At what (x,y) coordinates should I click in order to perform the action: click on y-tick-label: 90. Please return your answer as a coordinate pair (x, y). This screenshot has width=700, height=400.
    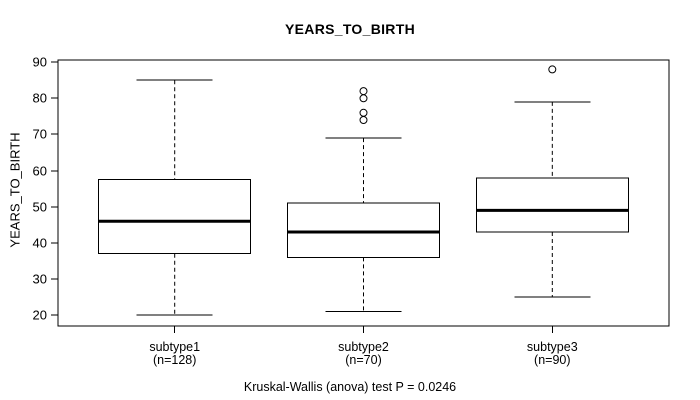
    Looking at the image, I should click on (40, 62).